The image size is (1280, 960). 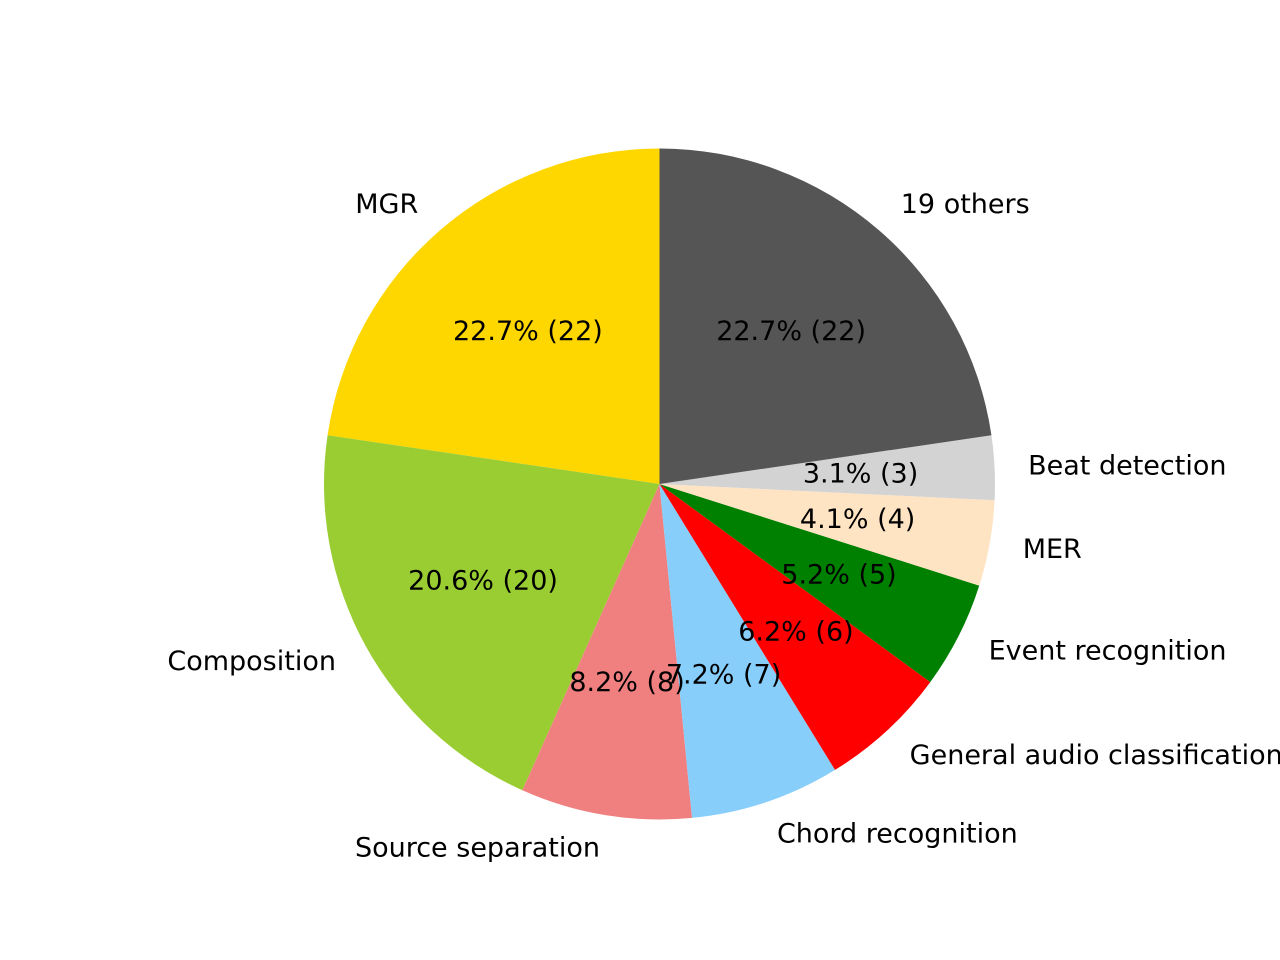 I want to click on slice-percent-label: 6.2% (6), so click(x=795, y=631).